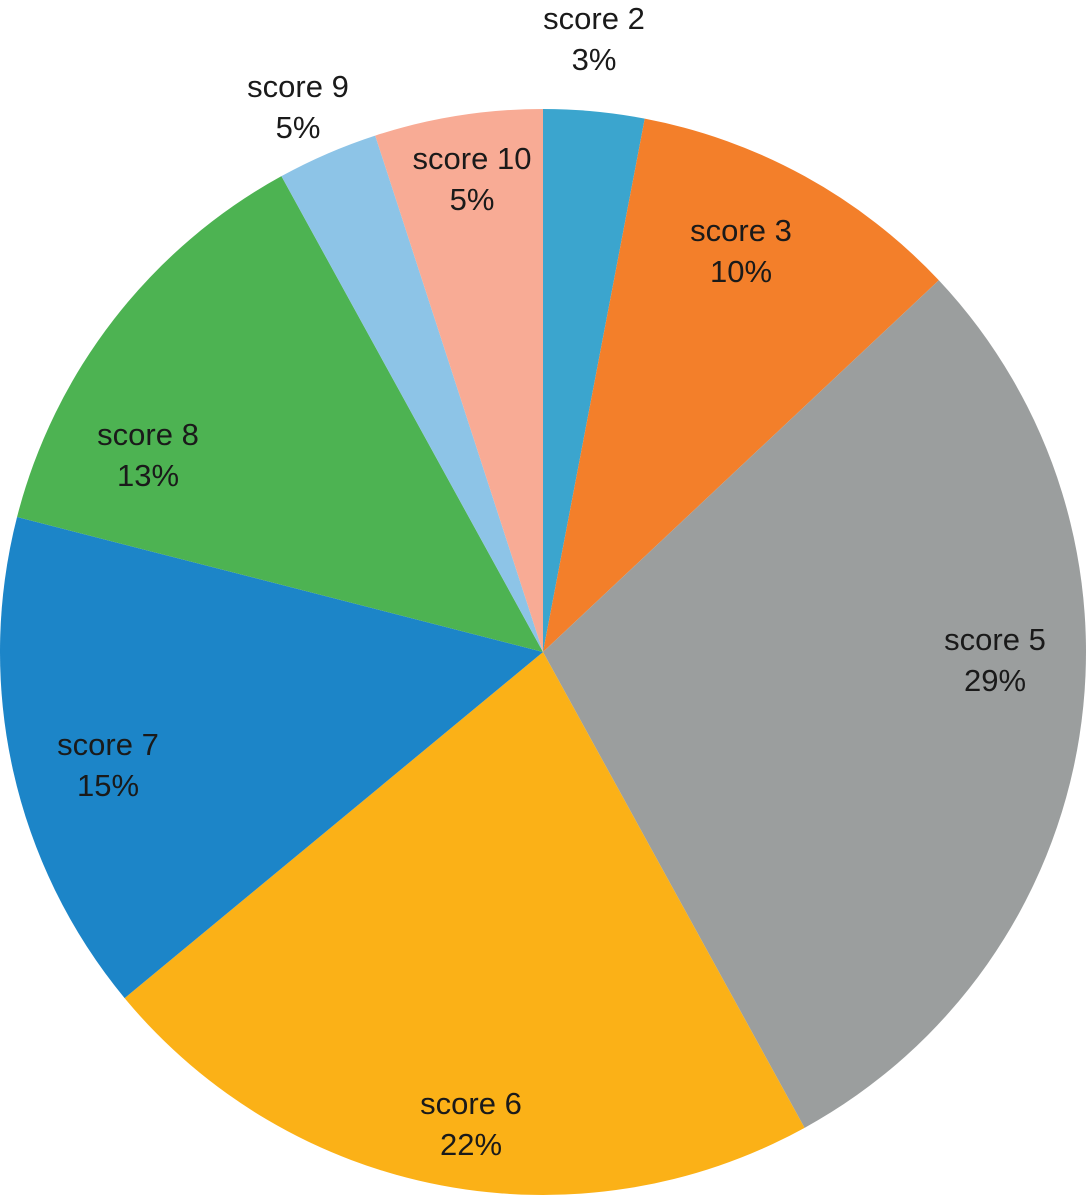 Image resolution: width=1086 pixels, height=1196 pixels. I want to click on slice-label-score-10: score 10, so click(472, 158).